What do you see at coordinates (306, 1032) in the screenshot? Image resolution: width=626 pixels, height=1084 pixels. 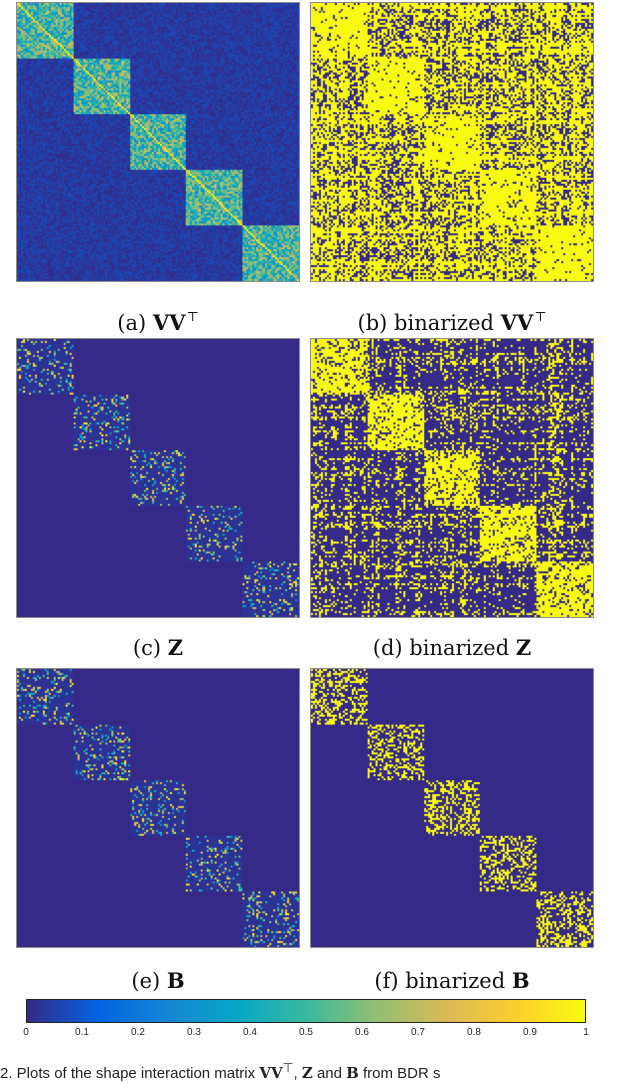 I see `colorbar-tick-label: 0.5` at bounding box center [306, 1032].